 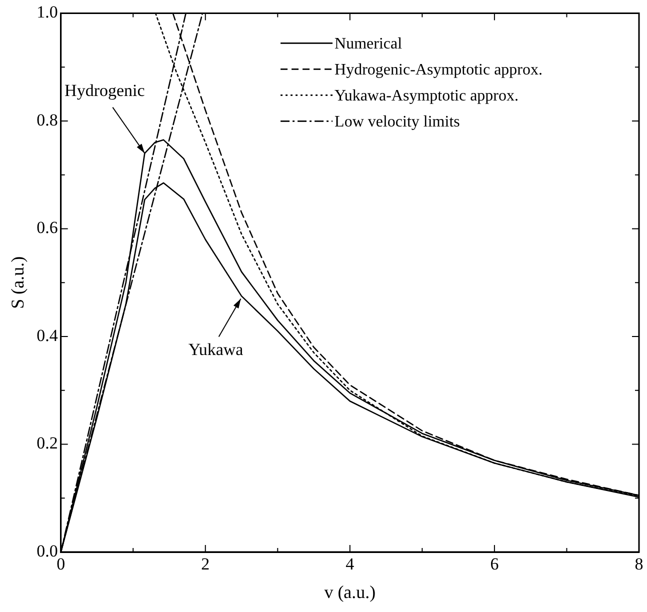 What do you see at coordinates (639, 564) in the screenshot?
I see `x-tick-label: 8` at bounding box center [639, 564].